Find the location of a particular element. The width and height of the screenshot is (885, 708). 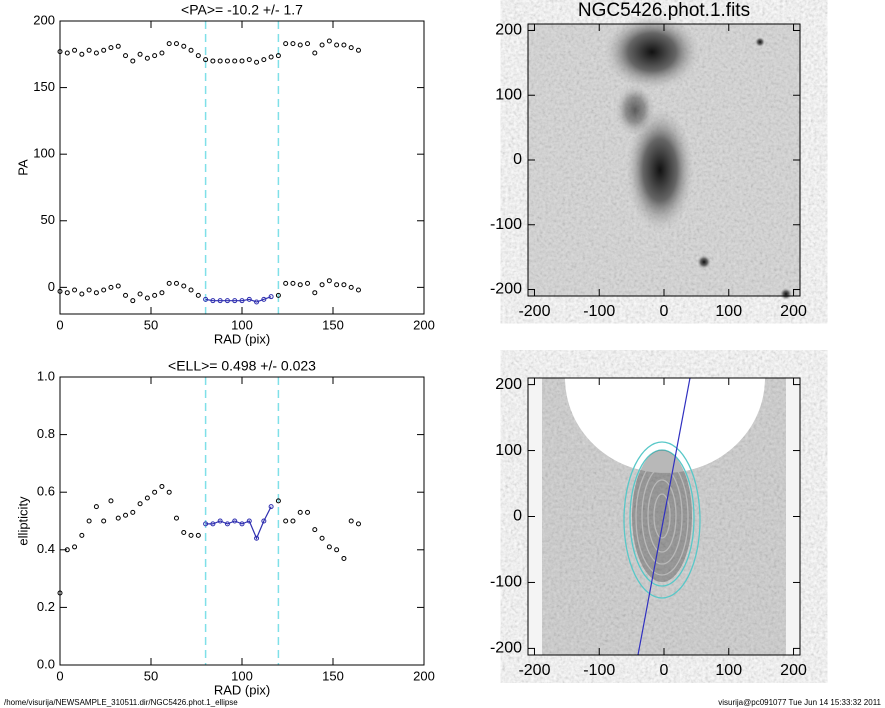

y-tick-label: 150 is located at coordinates (44, 86).